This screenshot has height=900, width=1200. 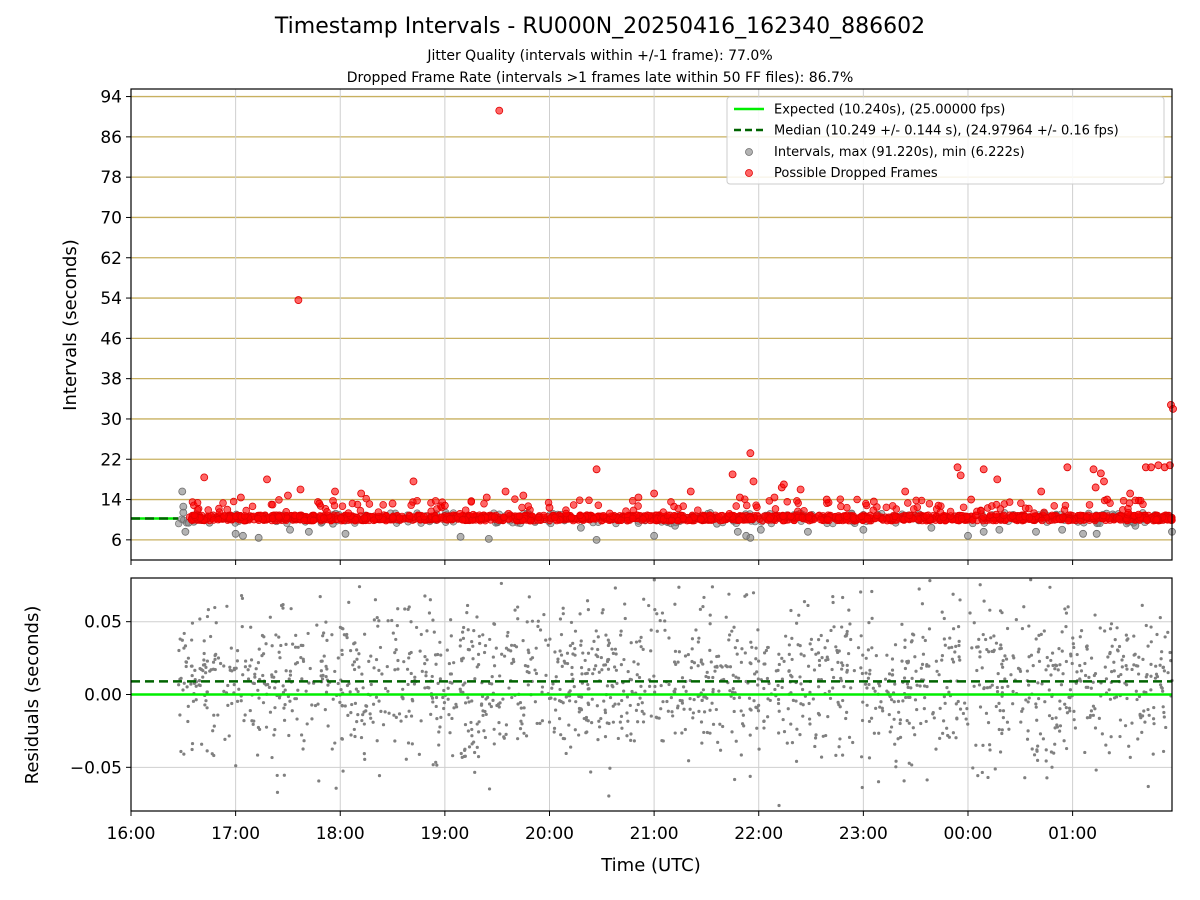 I want to click on intervals-y-tick-label: 70, so click(x=111, y=218).